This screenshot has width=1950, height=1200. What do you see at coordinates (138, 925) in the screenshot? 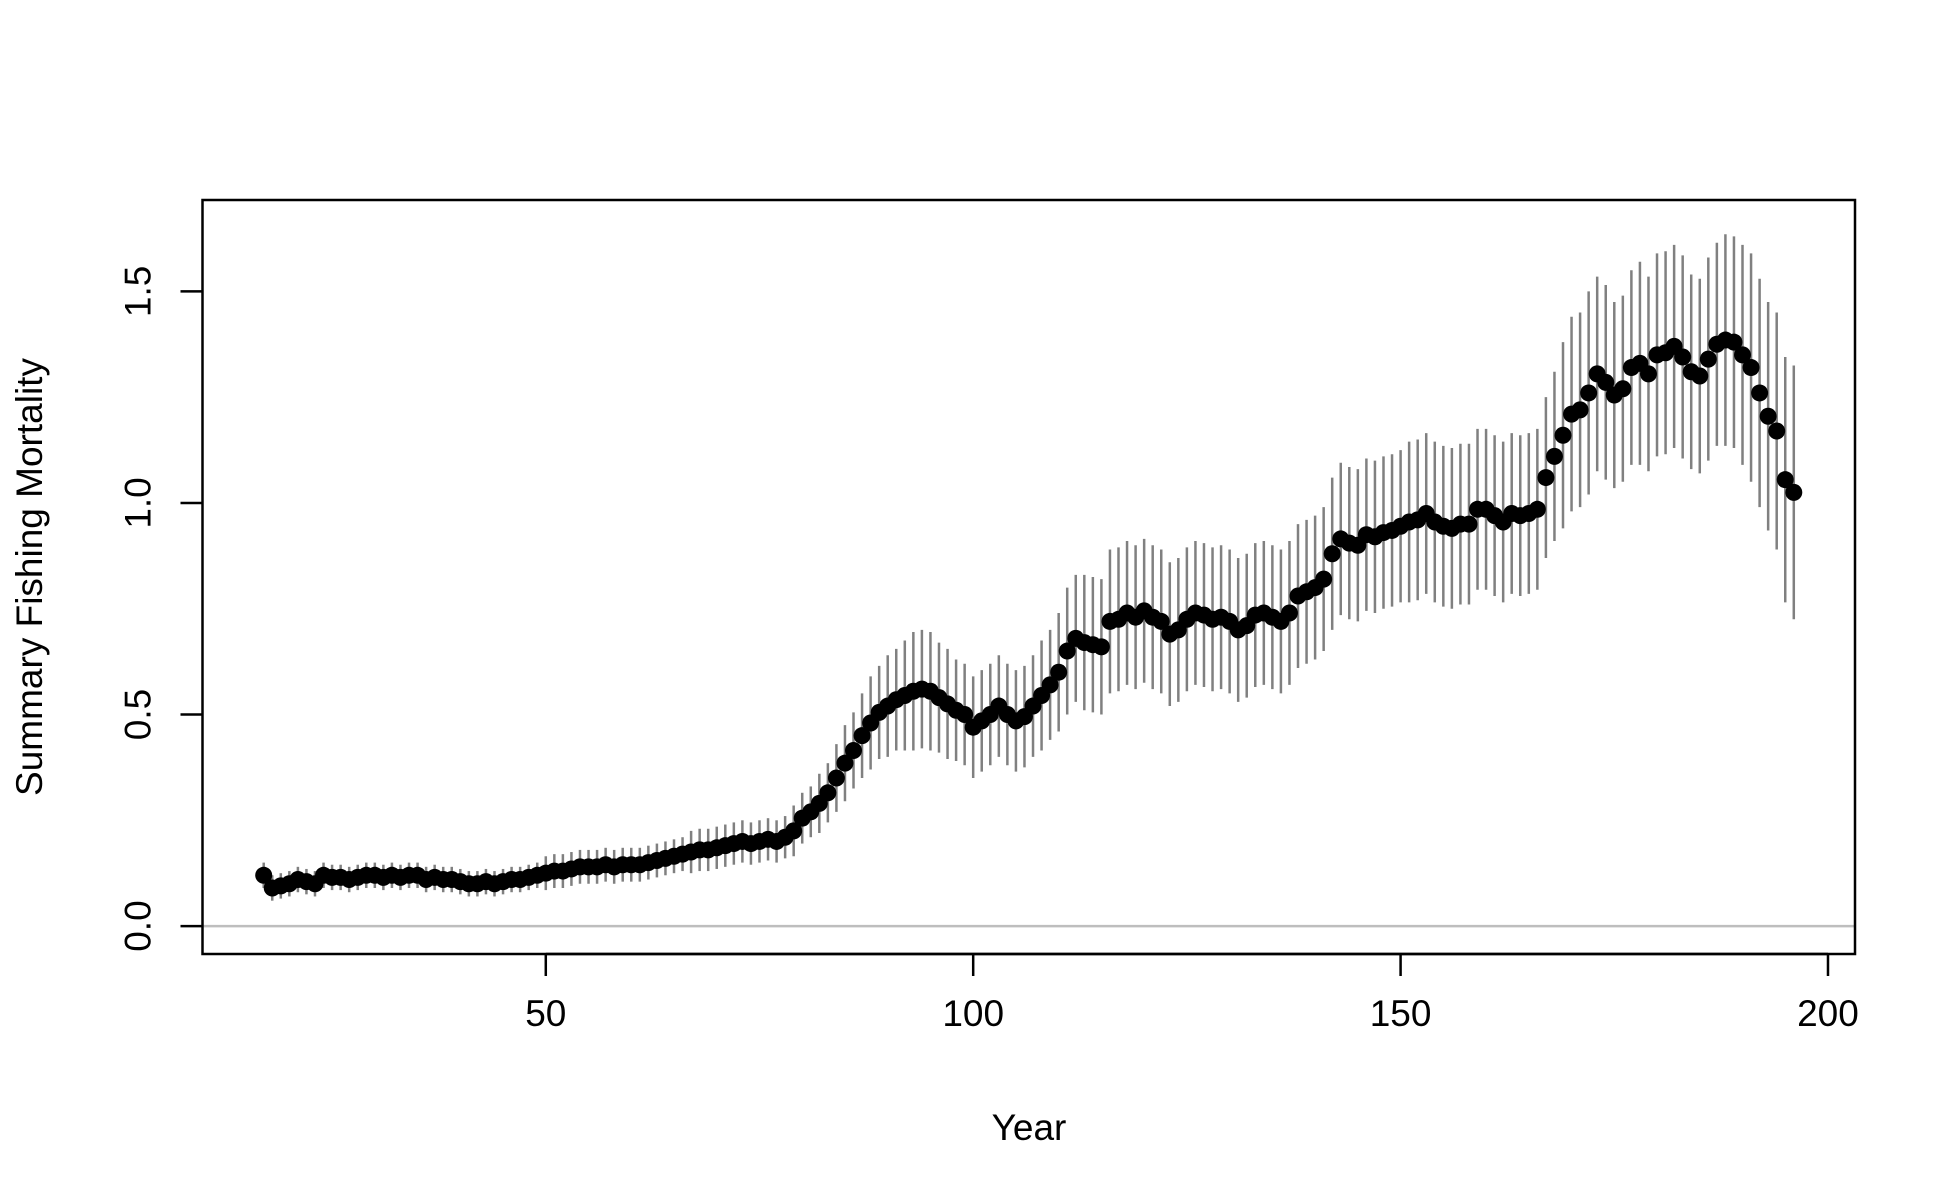
I see `y-tick-label: 0.0` at bounding box center [138, 925].